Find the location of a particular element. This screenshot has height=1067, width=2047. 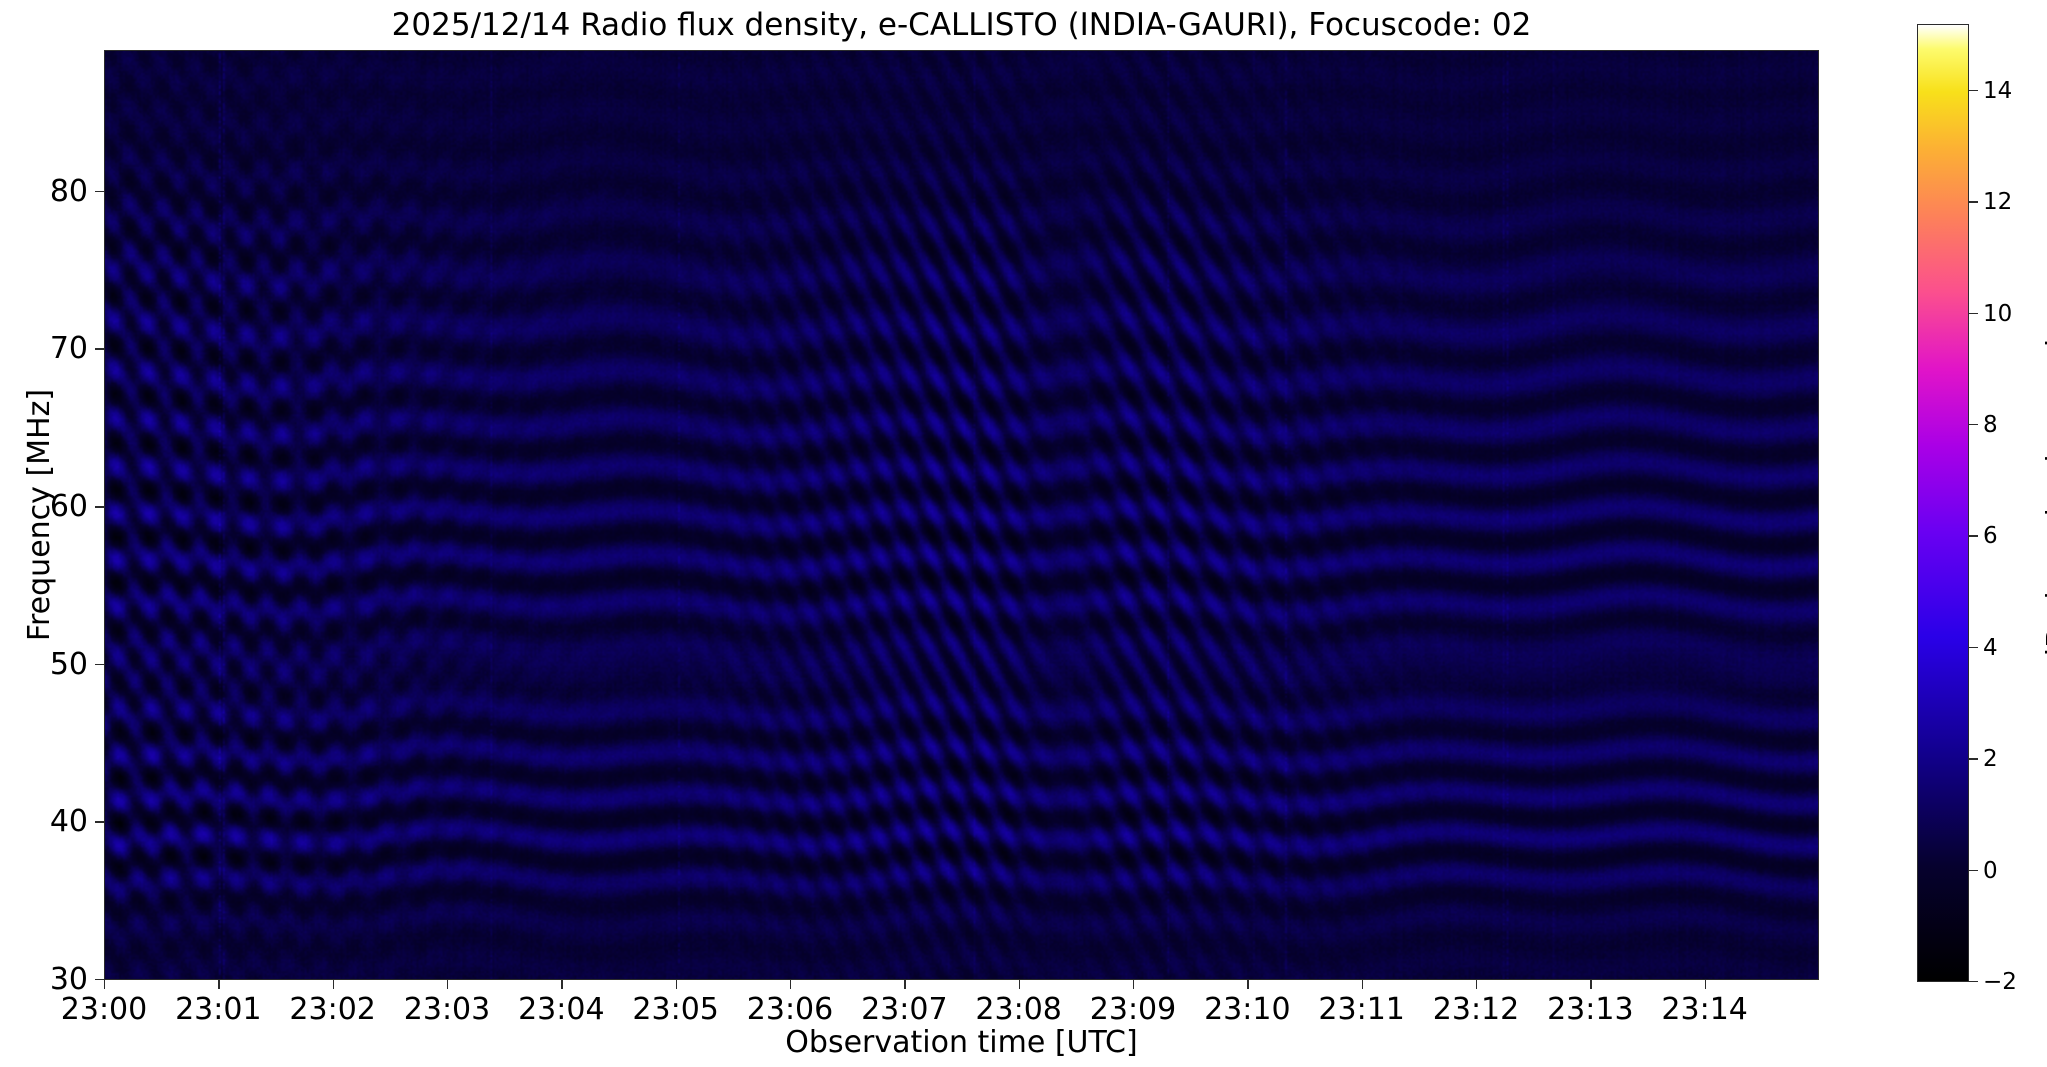

y-axis-label: Frequency [MHz] is located at coordinates (39, 515).